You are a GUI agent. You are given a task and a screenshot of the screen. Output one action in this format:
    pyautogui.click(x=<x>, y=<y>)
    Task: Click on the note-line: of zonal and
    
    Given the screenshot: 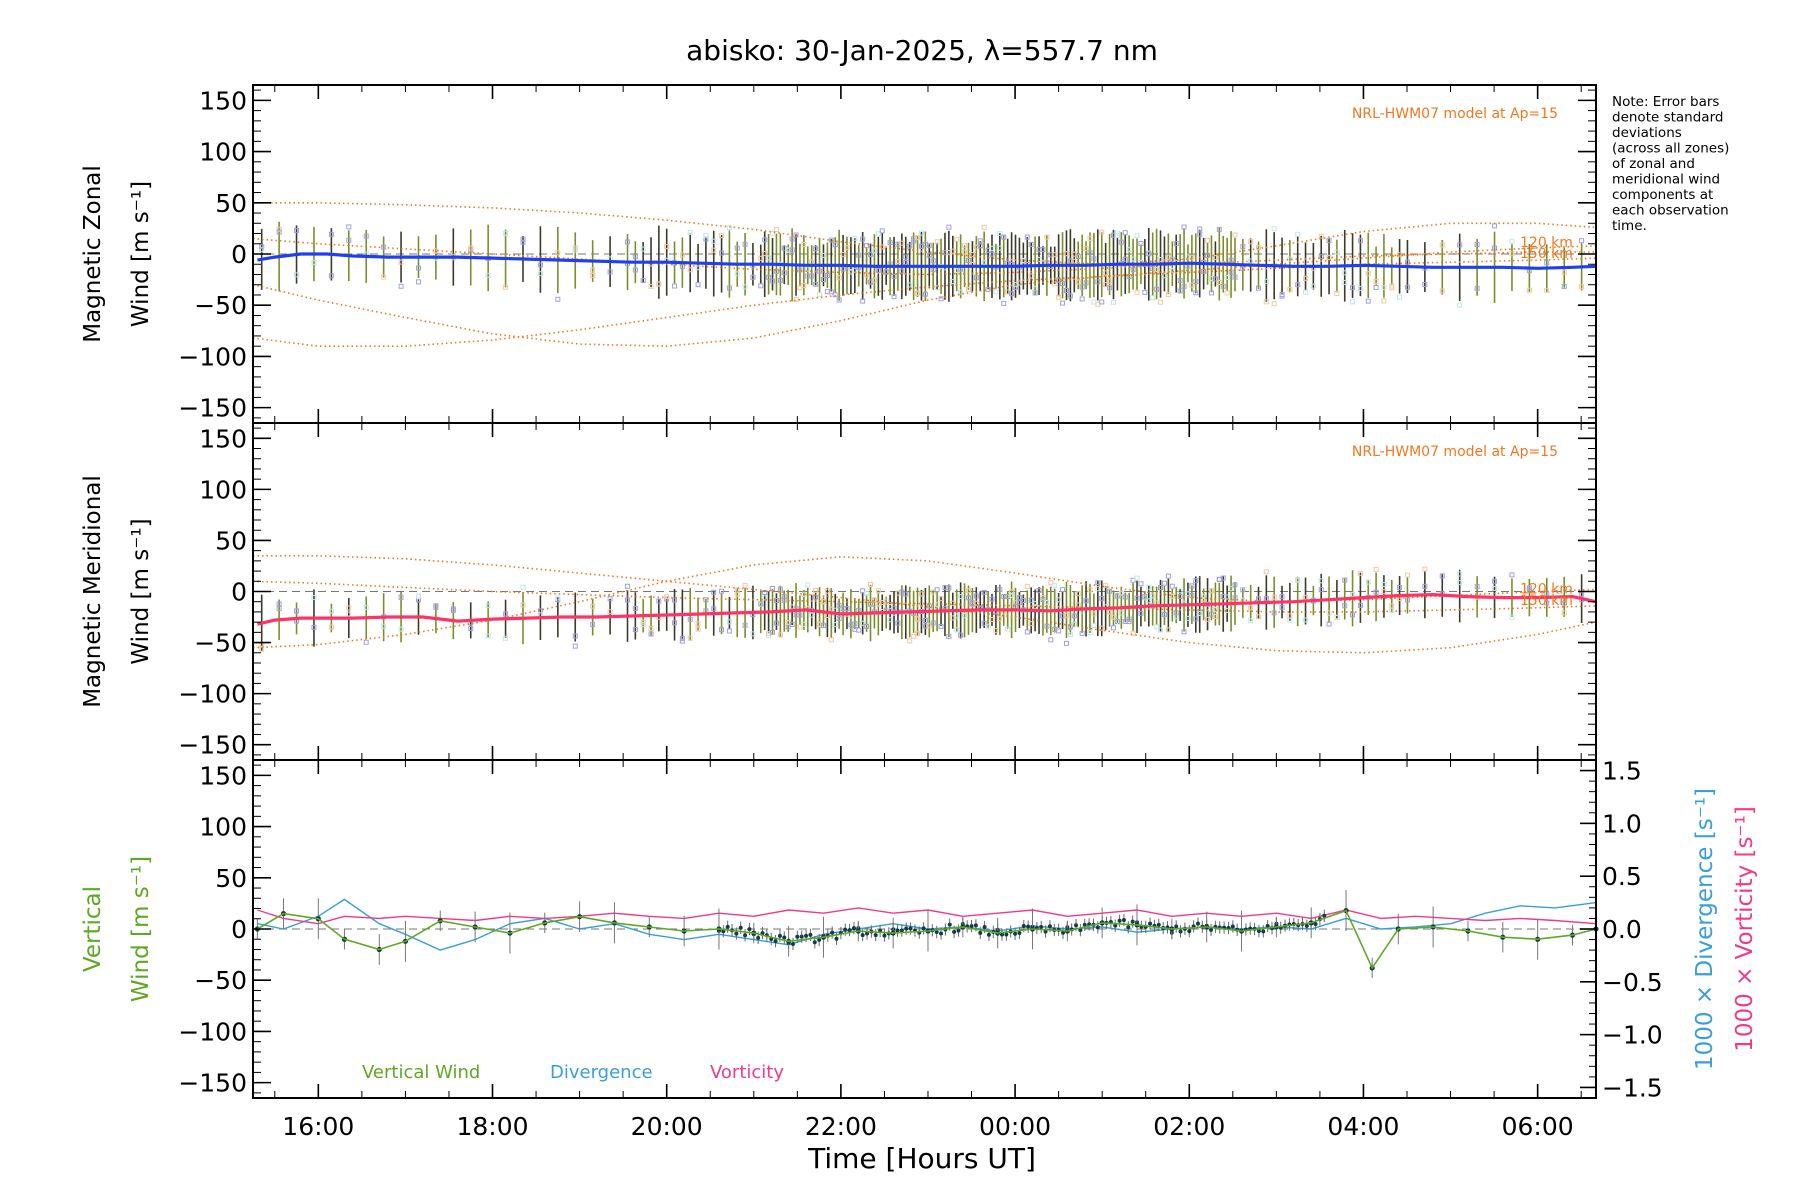 What is the action you would take?
    pyautogui.click(x=1653, y=164)
    